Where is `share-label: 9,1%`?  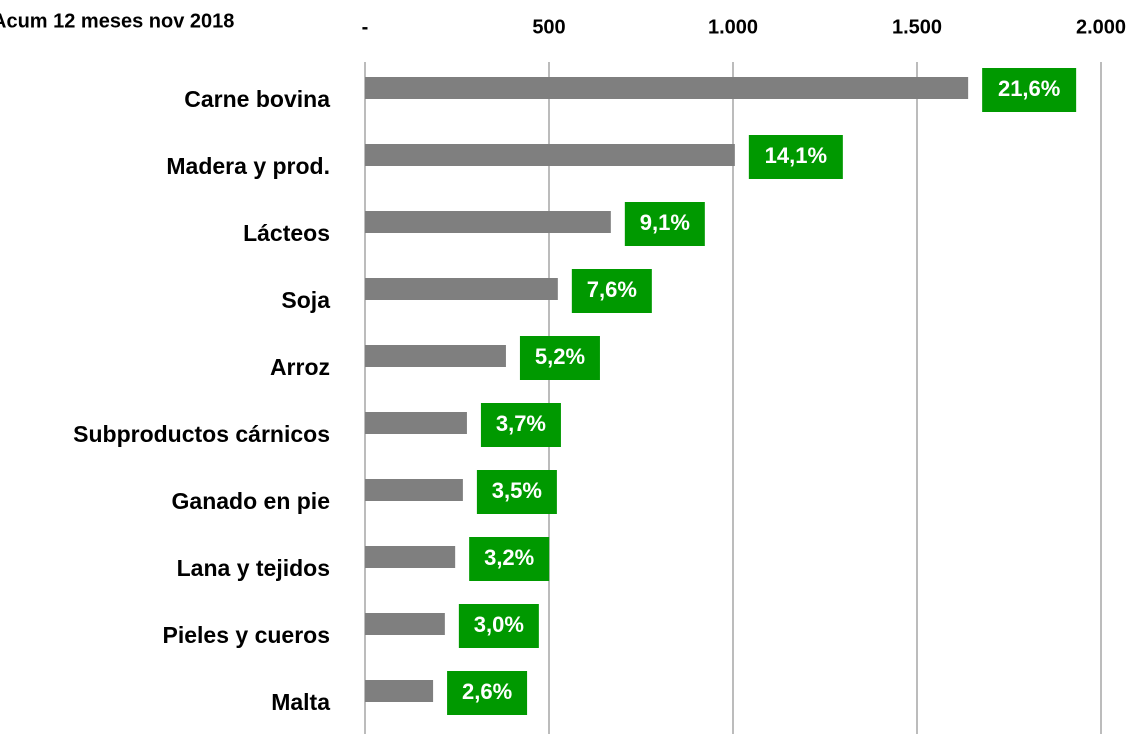
share-label: 9,1% is located at coordinates (665, 222).